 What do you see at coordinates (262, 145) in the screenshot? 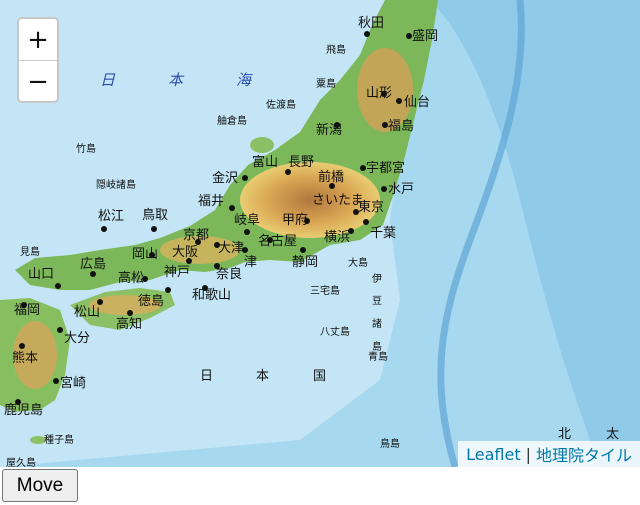
I see `sado-island` at bounding box center [262, 145].